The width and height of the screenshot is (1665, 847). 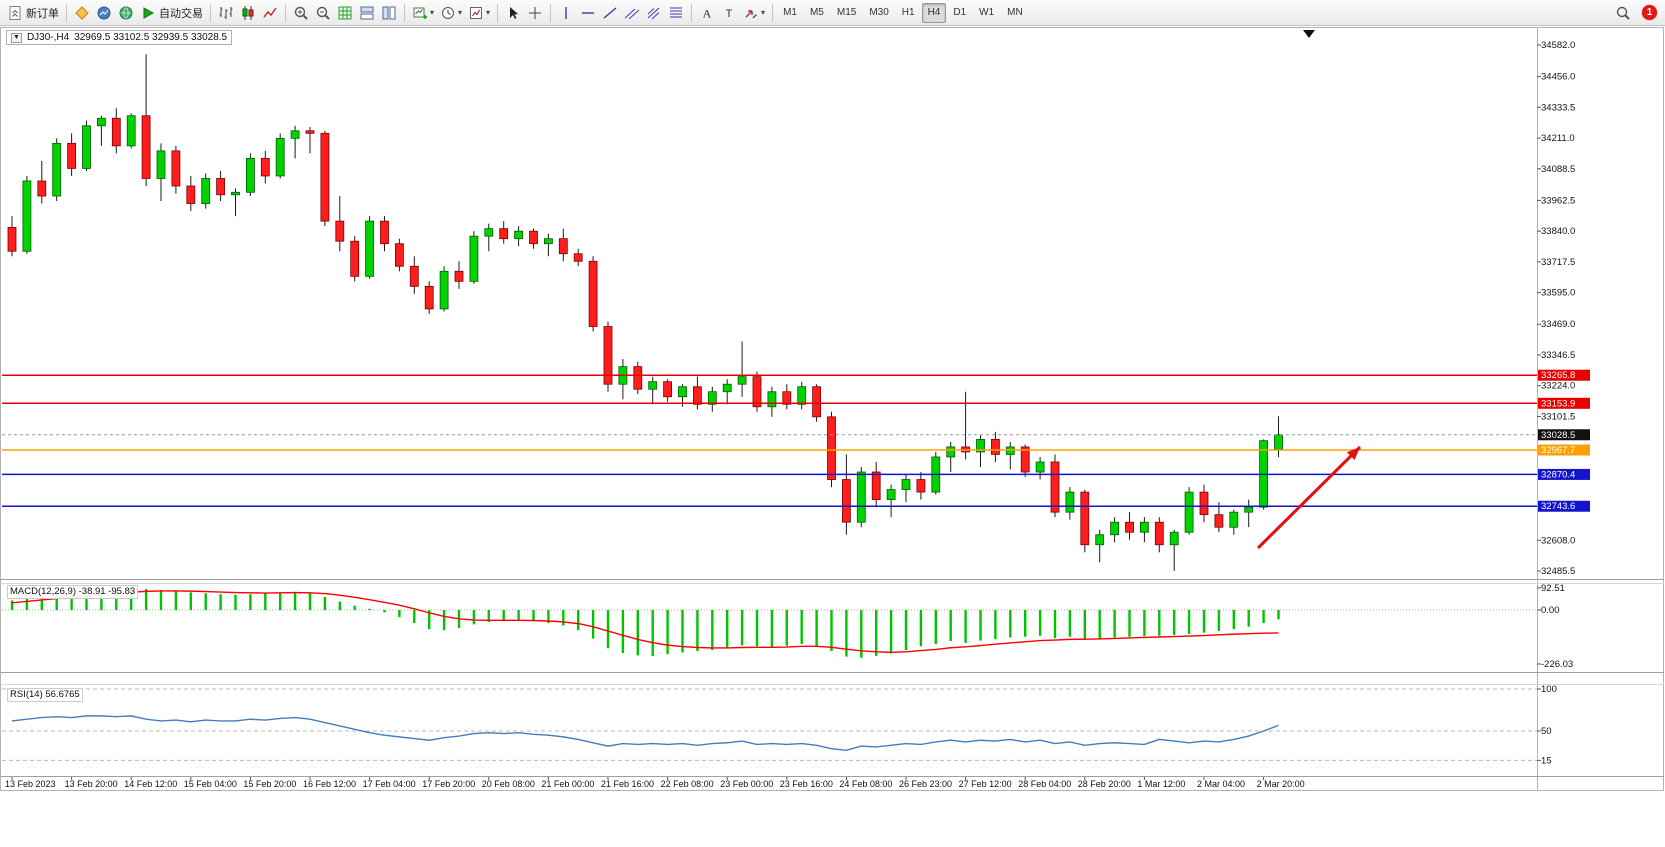 I want to click on svg-text: 32967.7, so click(x=1558, y=450).